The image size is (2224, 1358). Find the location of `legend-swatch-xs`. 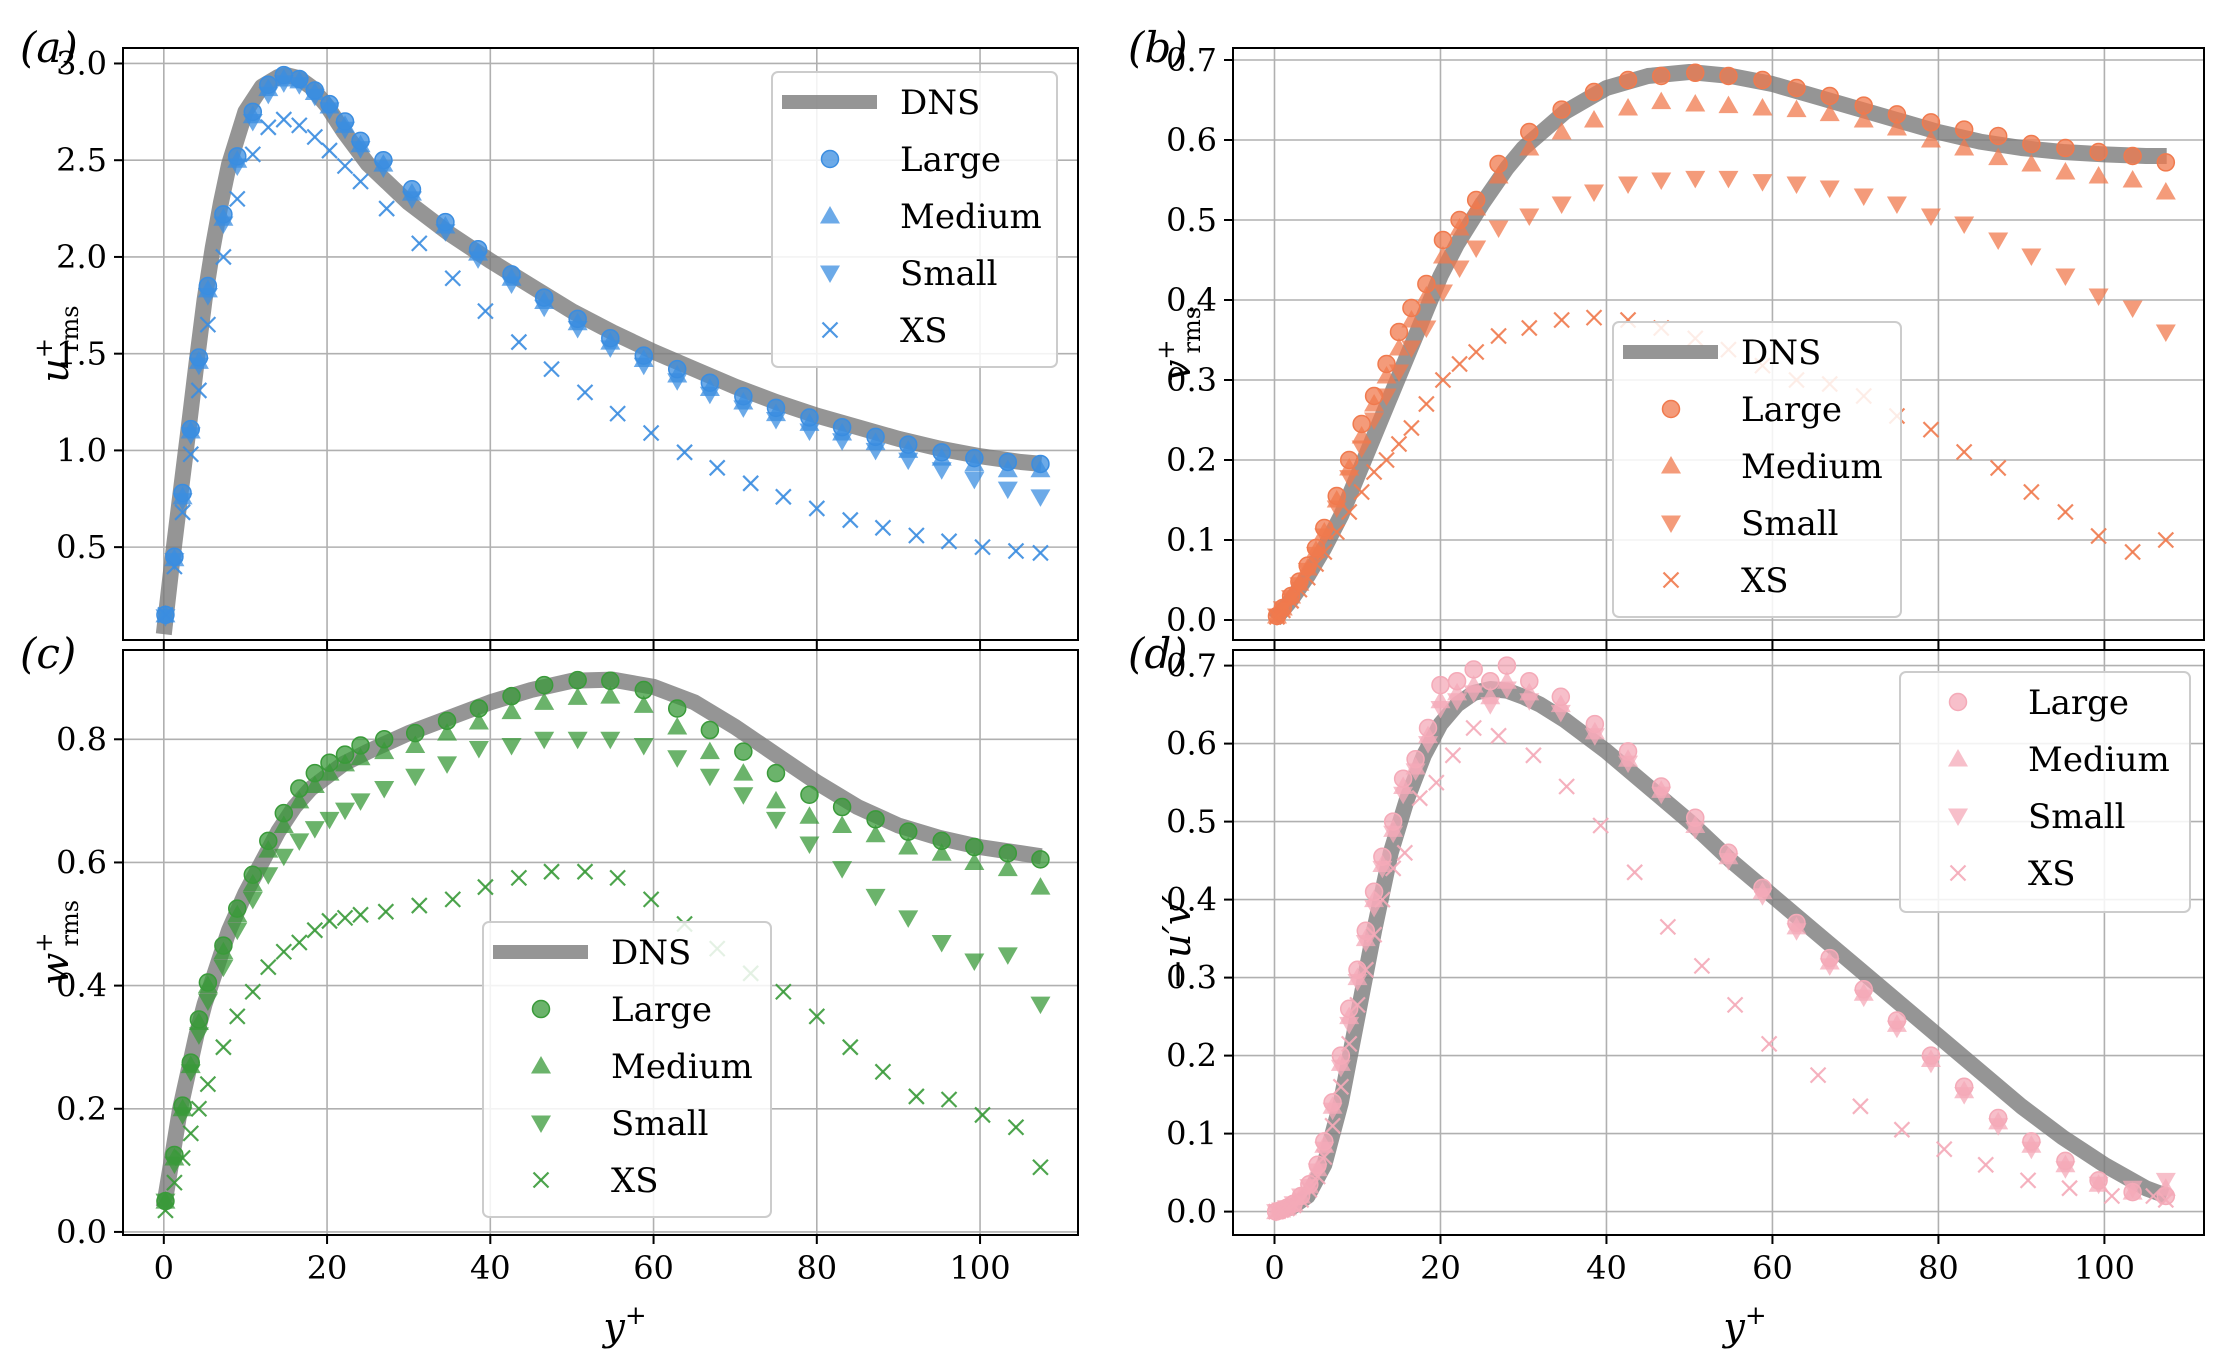

legend-swatch-xs is located at coordinates (1671, 580).